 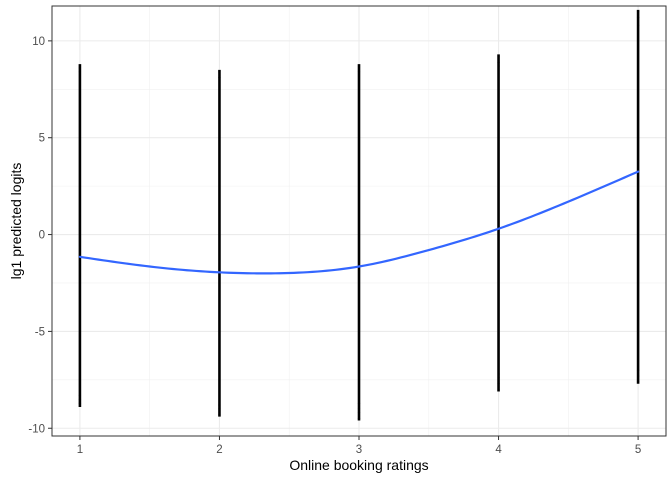 What do you see at coordinates (40, 332) in the screenshot?
I see `y-tick-label: -5` at bounding box center [40, 332].